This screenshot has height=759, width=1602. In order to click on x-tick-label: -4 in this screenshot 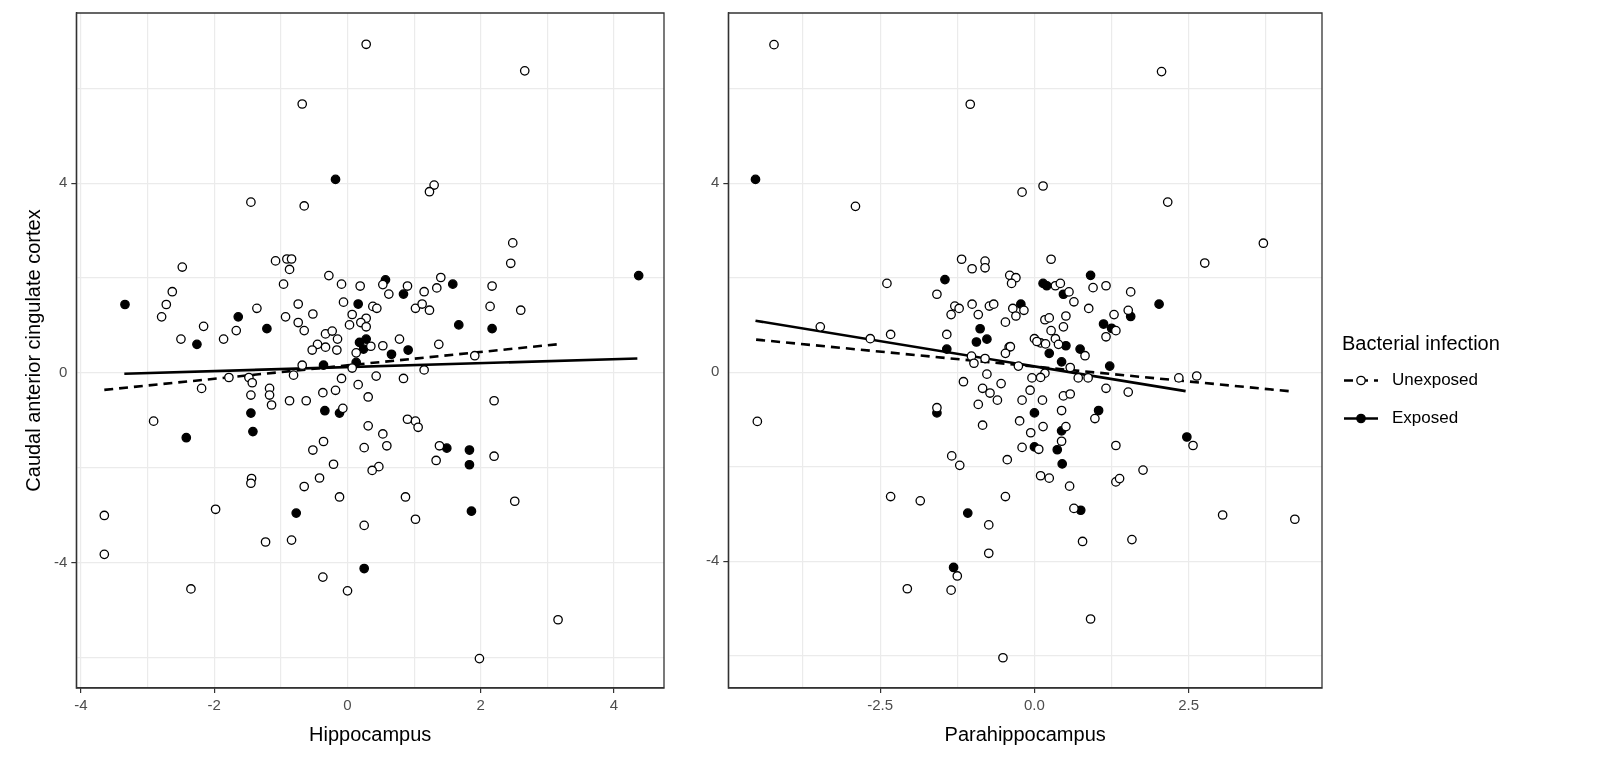, I will do `click(81, 705)`.